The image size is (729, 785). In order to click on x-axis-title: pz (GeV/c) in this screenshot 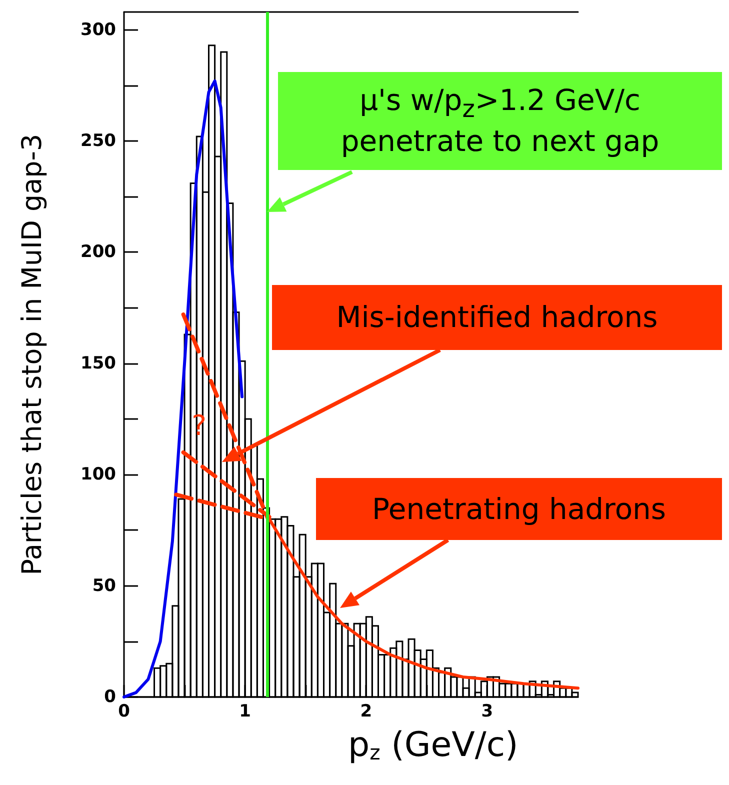, I will do `click(433, 745)`.